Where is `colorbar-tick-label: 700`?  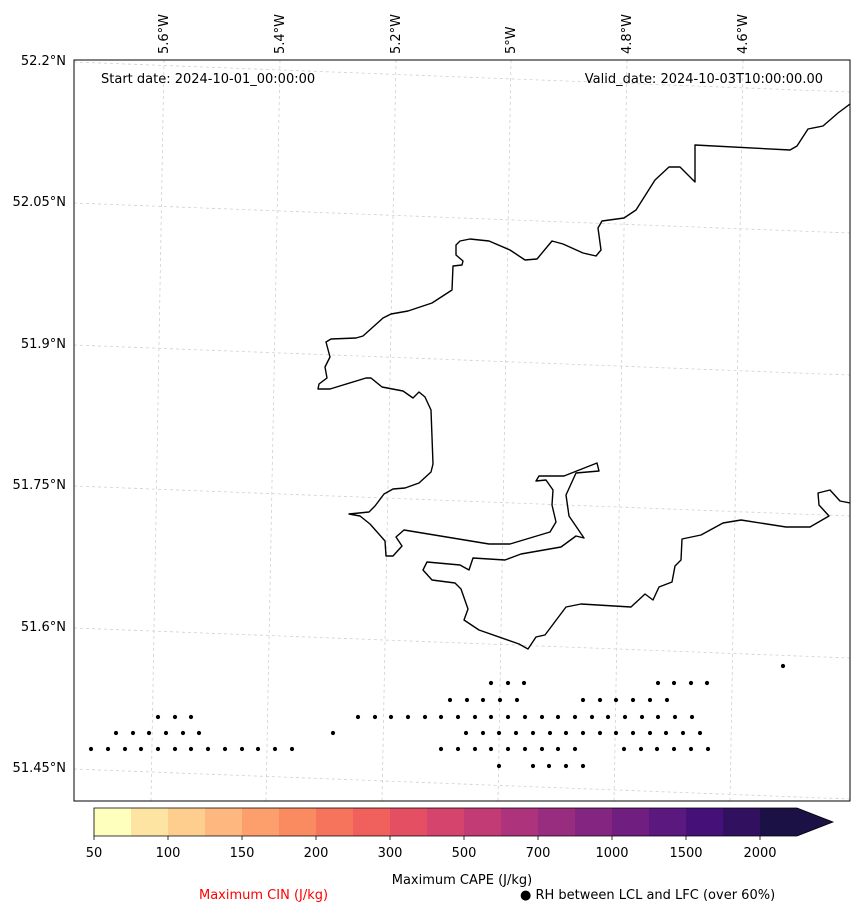
colorbar-tick-label: 700 is located at coordinates (538, 853).